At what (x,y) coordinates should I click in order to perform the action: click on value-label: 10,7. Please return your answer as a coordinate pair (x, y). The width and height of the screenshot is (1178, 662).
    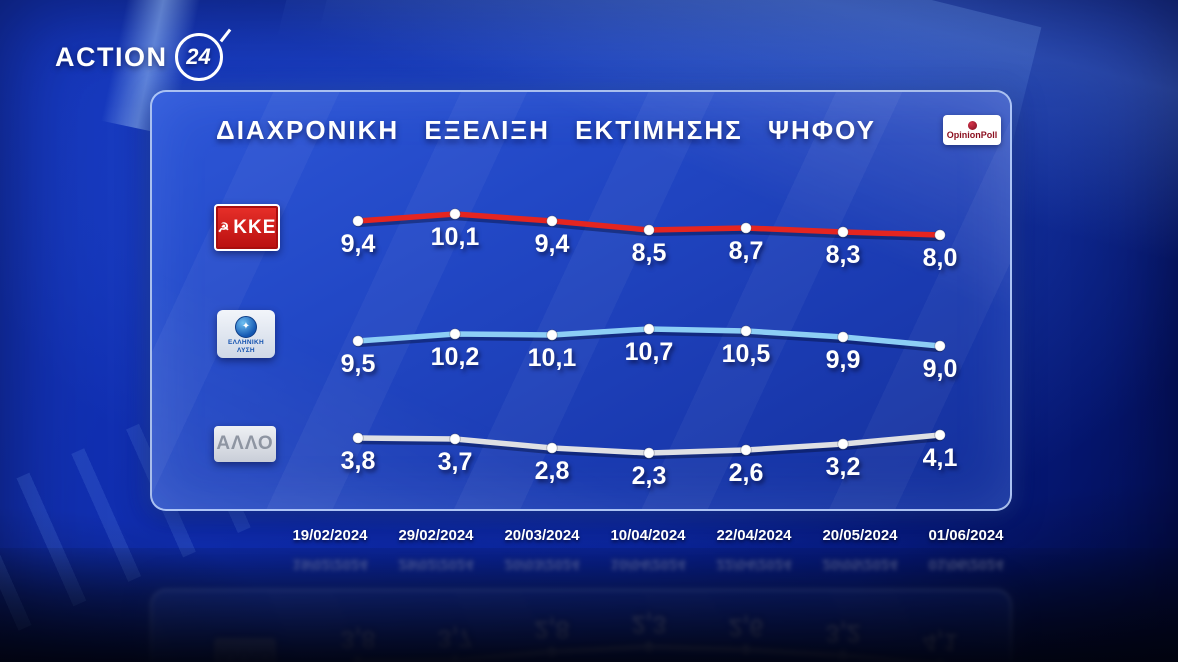
    Looking at the image, I should click on (649, 352).